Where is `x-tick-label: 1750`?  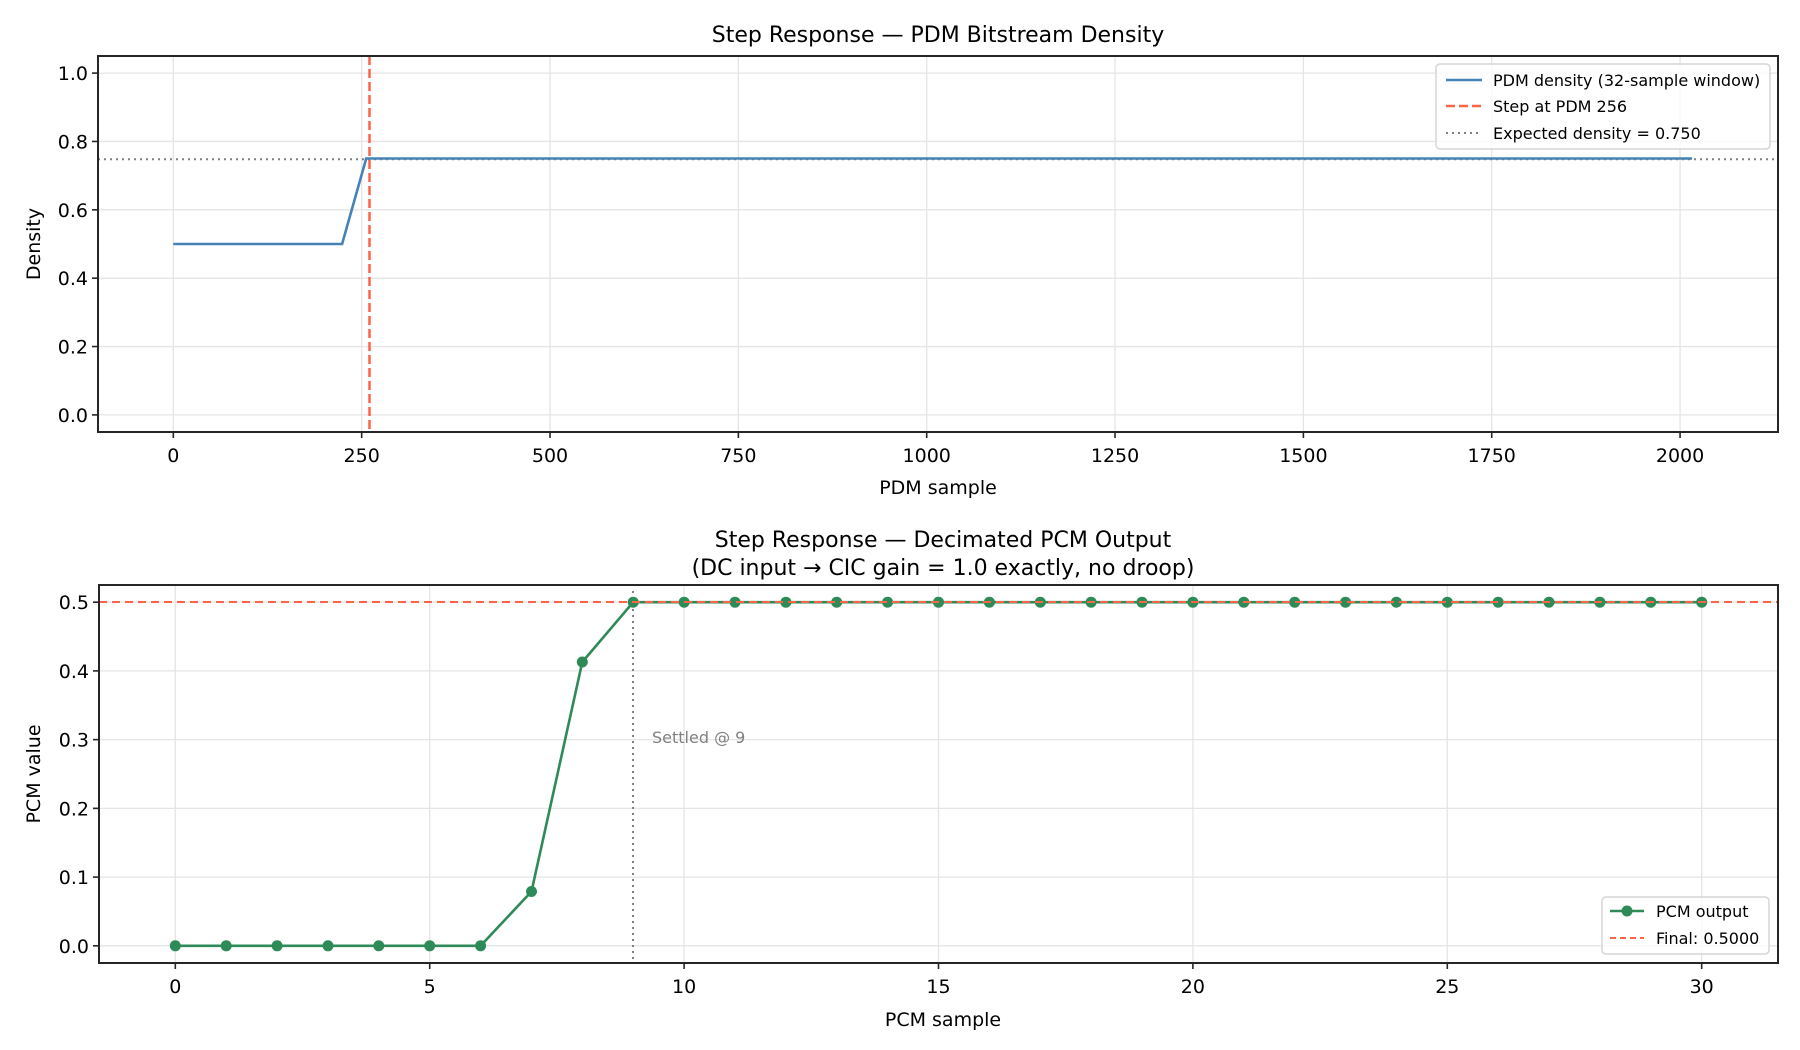
x-tick-label: 1750 is located at coordinates (1492, 456).